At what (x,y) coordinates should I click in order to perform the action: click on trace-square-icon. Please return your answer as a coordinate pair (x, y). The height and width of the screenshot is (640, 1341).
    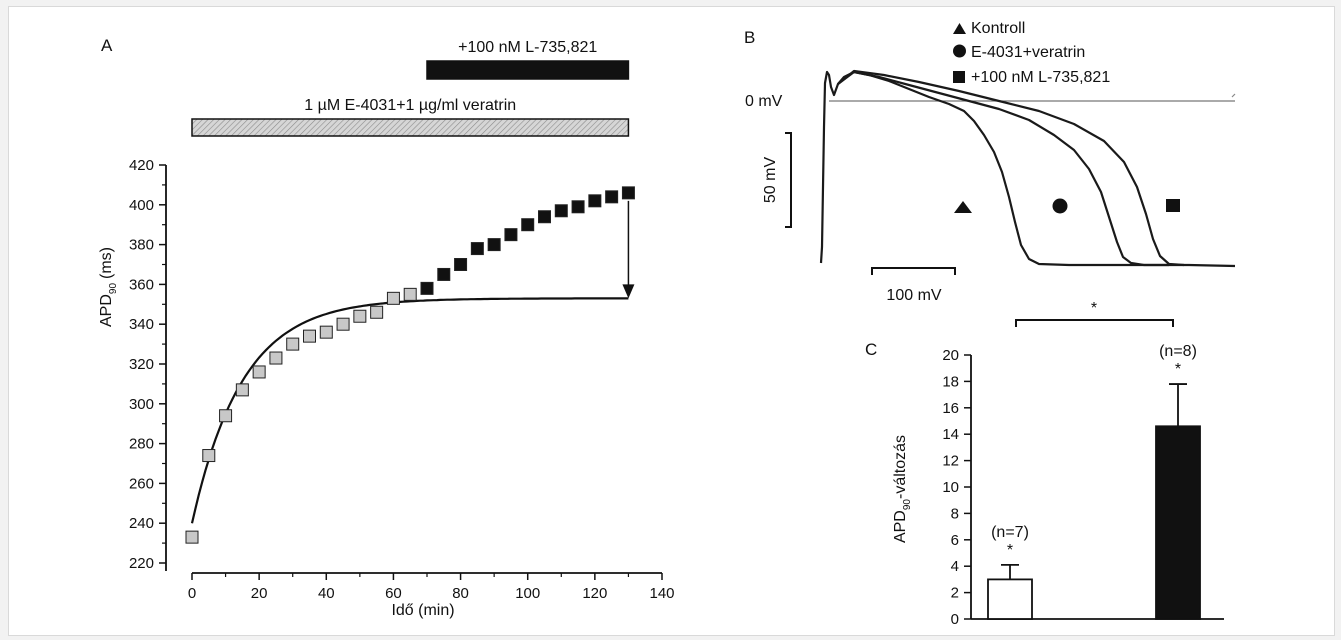
    Looking at the image, I should click on (1173, 205).